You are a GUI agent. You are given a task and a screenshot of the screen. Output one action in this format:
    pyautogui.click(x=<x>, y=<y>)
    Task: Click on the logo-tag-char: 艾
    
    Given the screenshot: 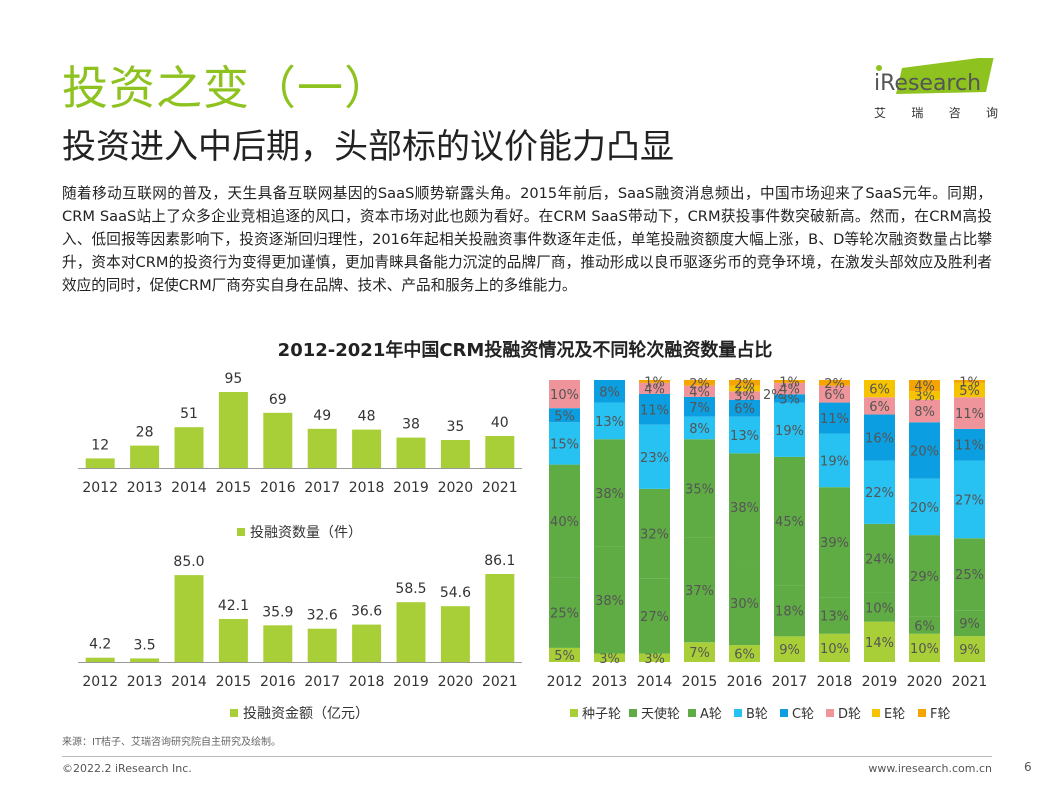 What is the action you would take?
    pyautogui.click(x=880, y=113)
    